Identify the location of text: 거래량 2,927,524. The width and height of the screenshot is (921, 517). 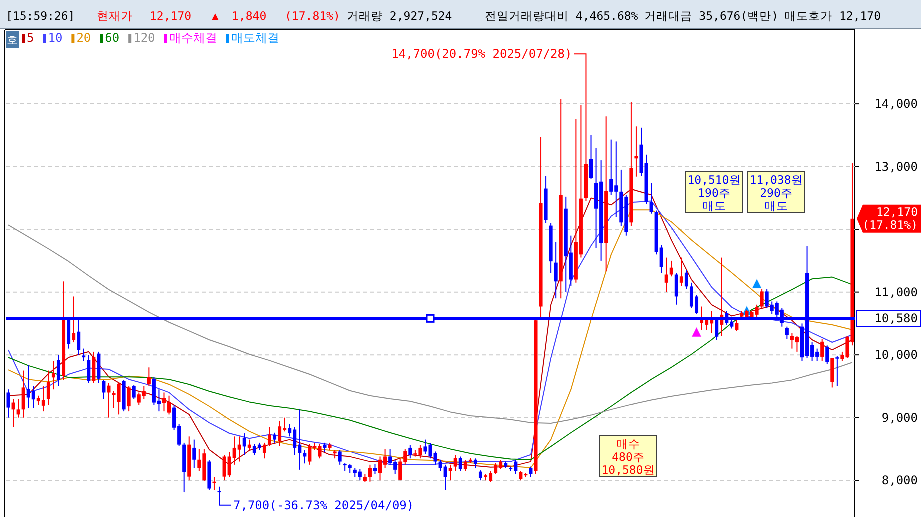
(399, 16).